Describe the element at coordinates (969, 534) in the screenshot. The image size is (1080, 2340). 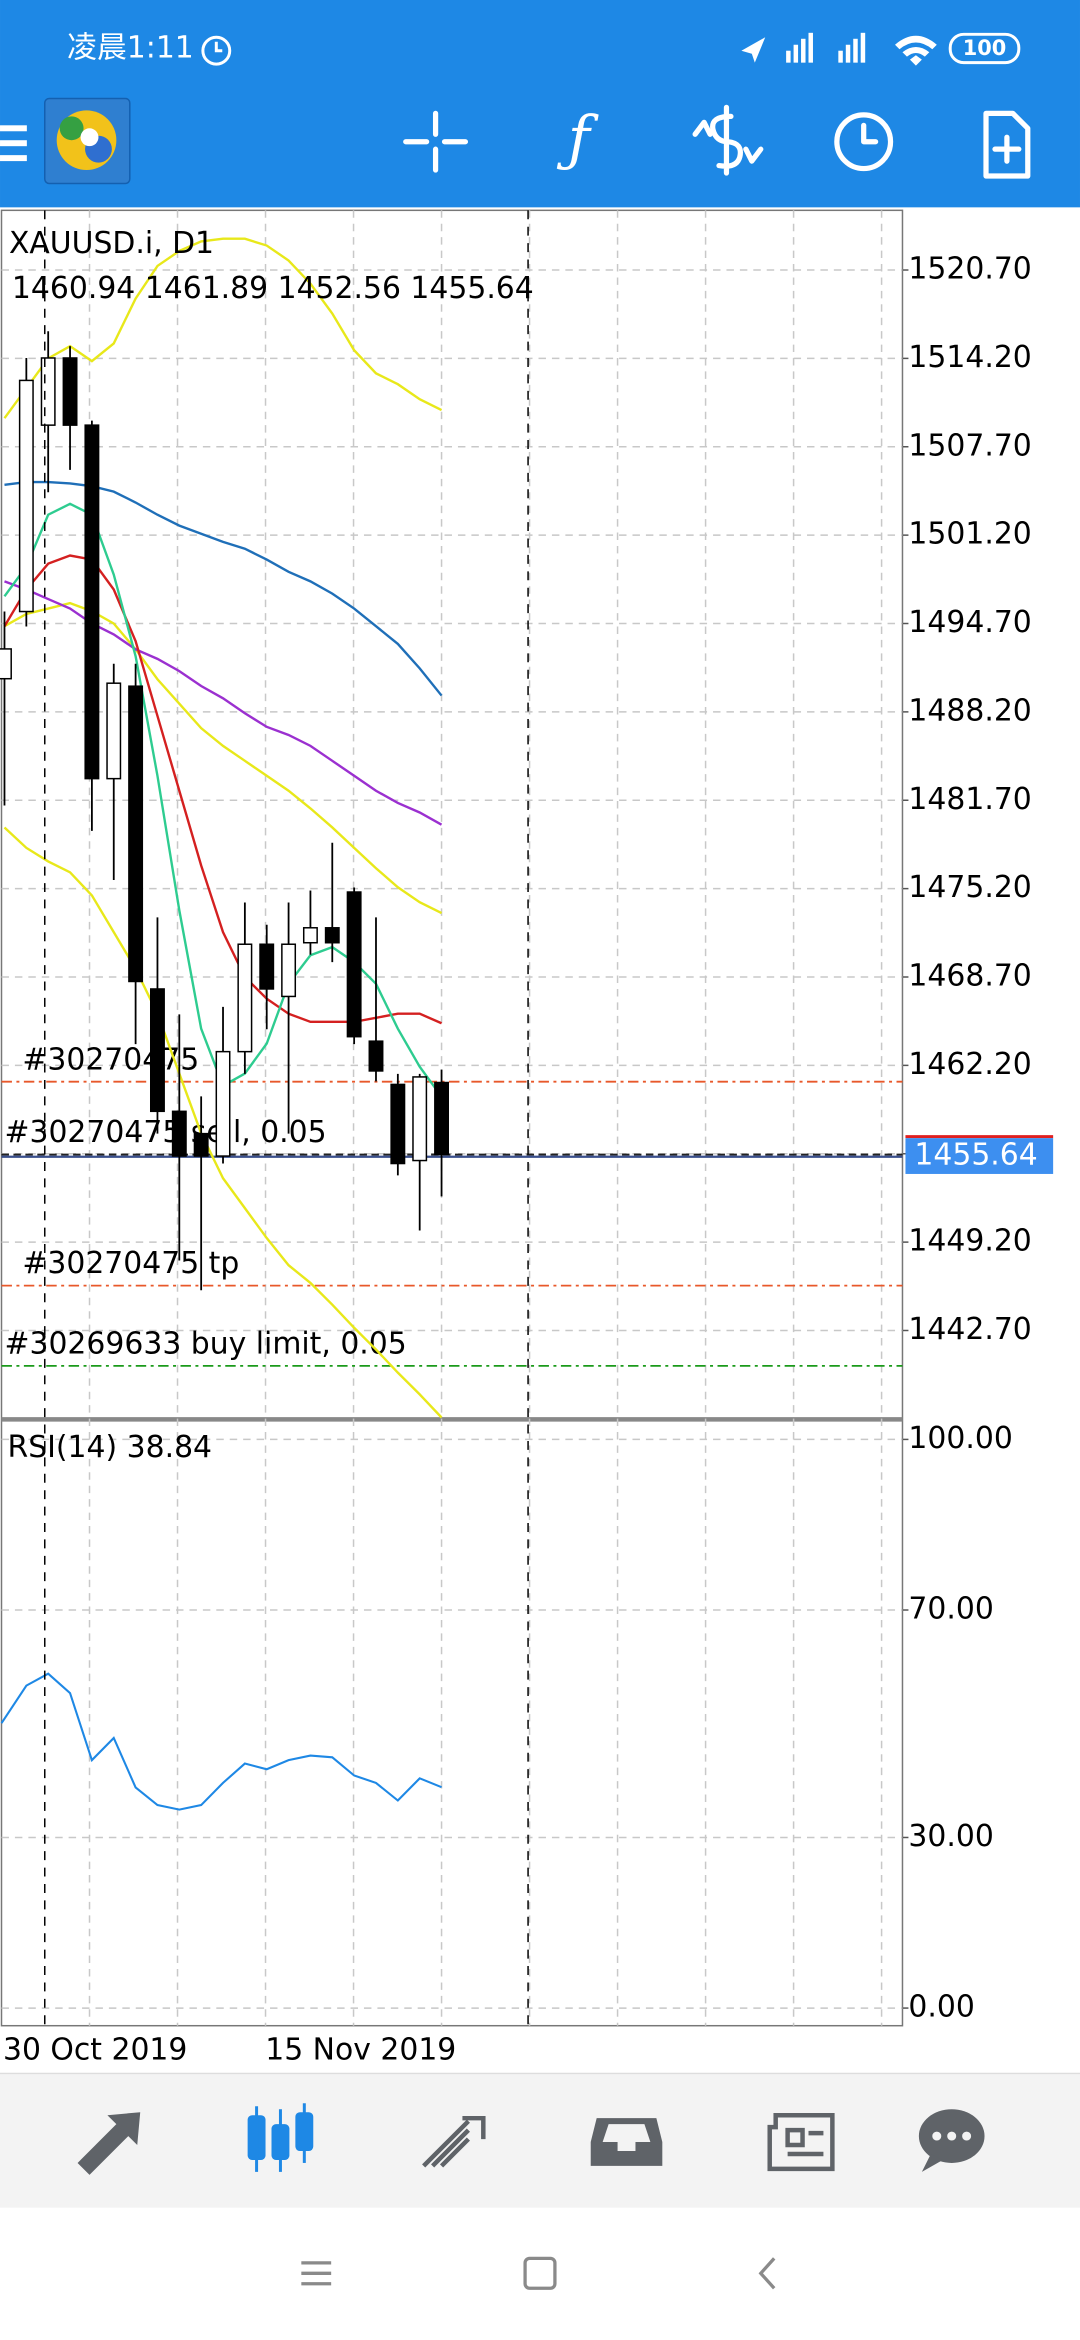
I see `y-tick-label: 1501.20` at that location.